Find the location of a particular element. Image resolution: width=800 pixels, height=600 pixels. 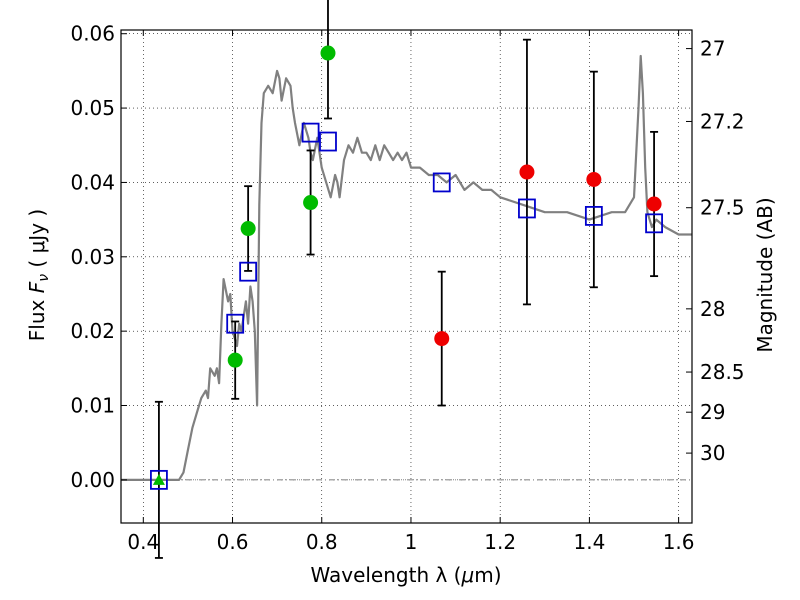

y-tick-label: 0.05 is located at coordinates (92, 108).